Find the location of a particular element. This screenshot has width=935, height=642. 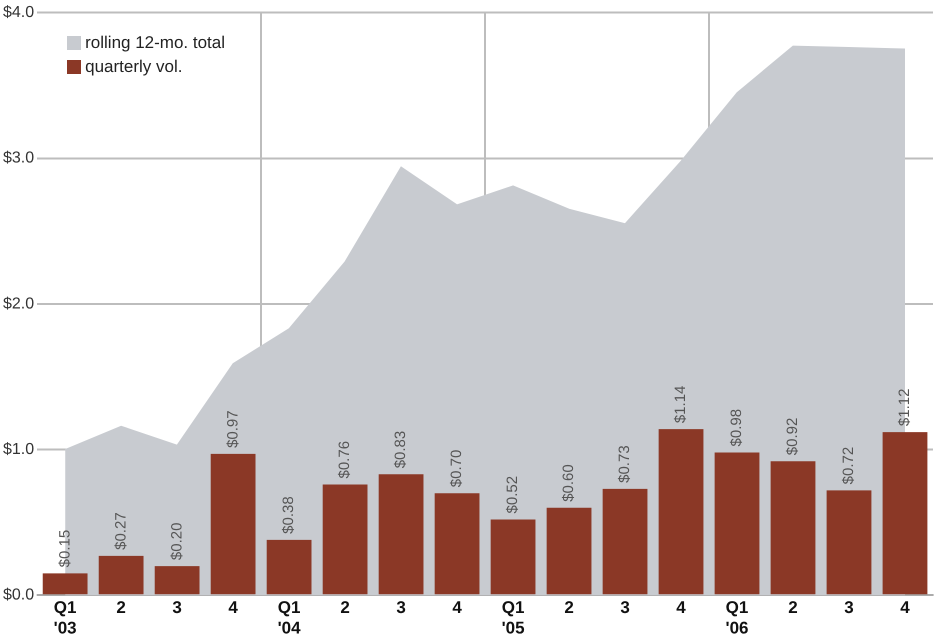

x-tick-label: Q1 '03 is located at coordinates (65, 618).